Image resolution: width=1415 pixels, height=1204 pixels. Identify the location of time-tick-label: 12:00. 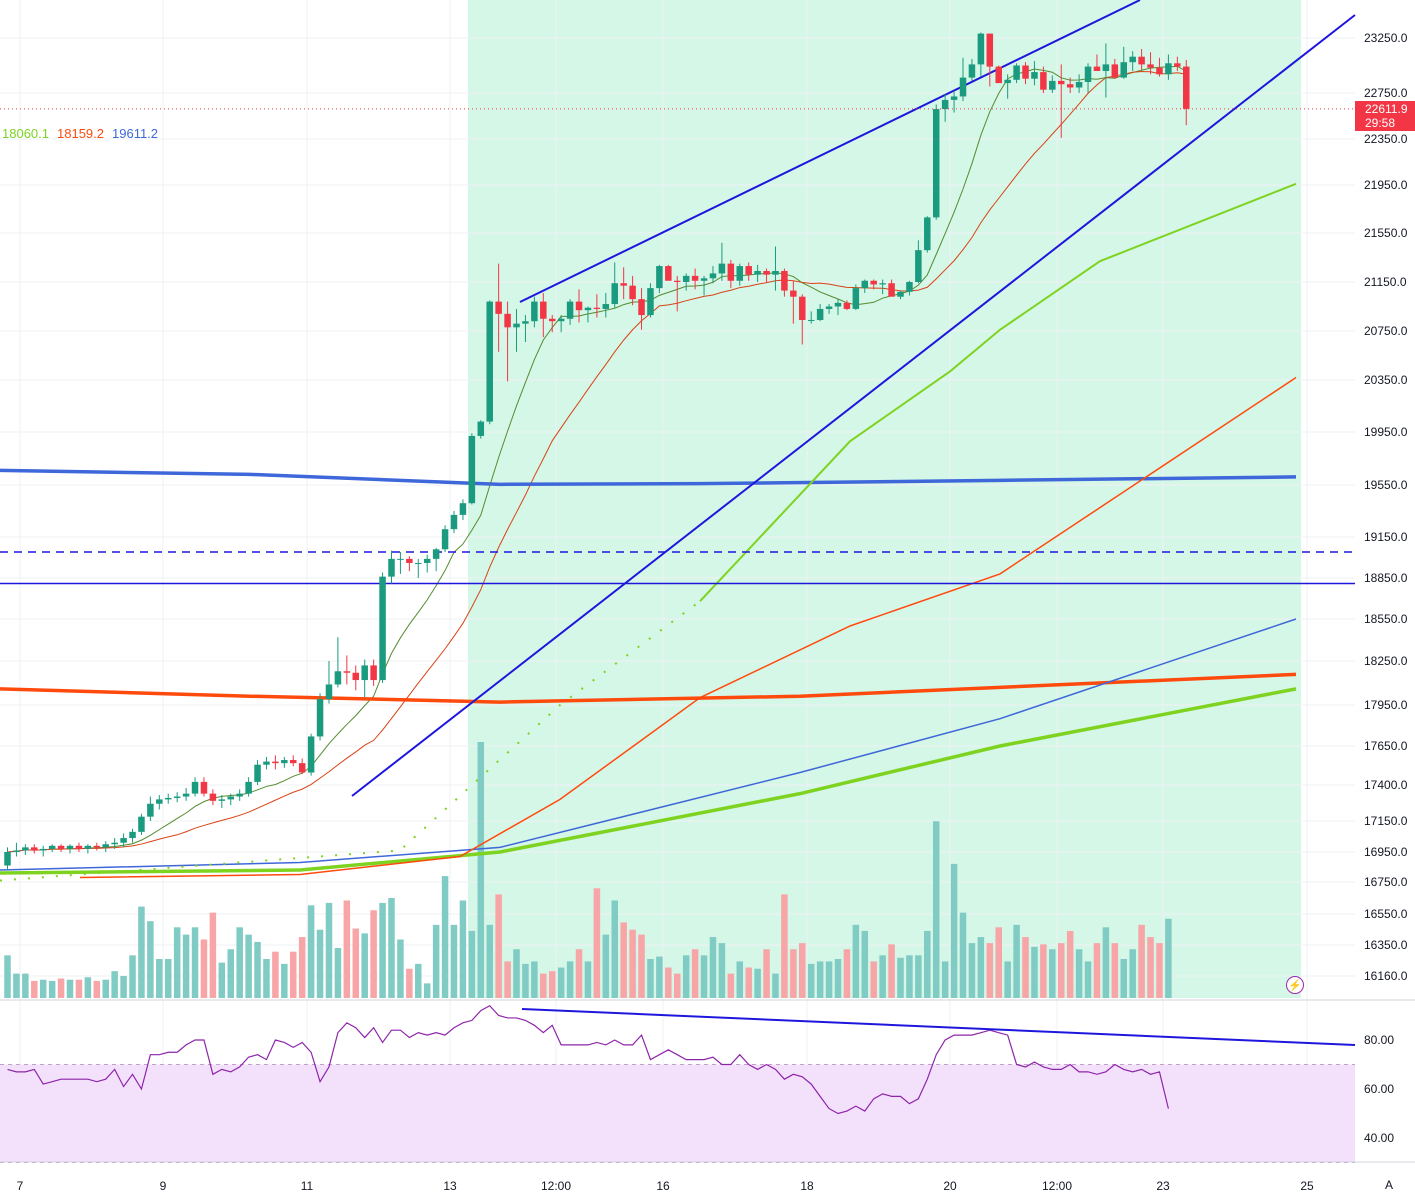
(1057, 1186).